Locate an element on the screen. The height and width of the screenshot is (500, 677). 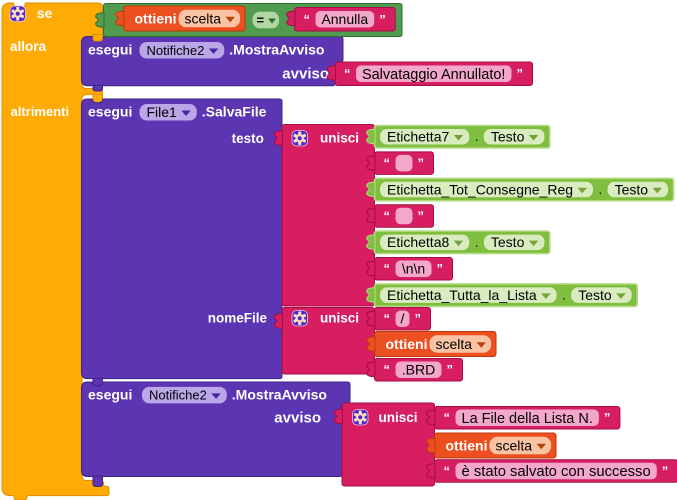
svg-text: nomeFile is located at coordinates (238, 318).